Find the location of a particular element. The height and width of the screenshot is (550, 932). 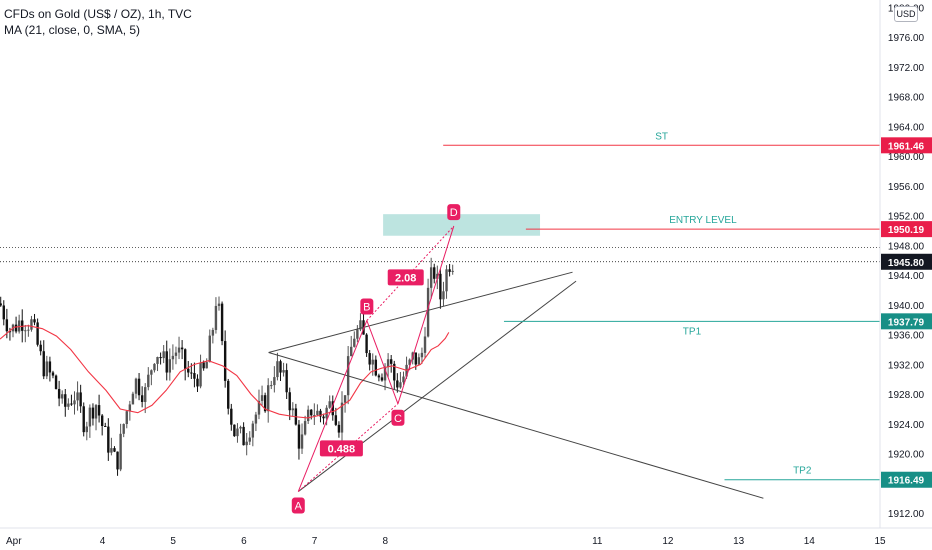

point-label-c: C is located at coordinates (398, 417).